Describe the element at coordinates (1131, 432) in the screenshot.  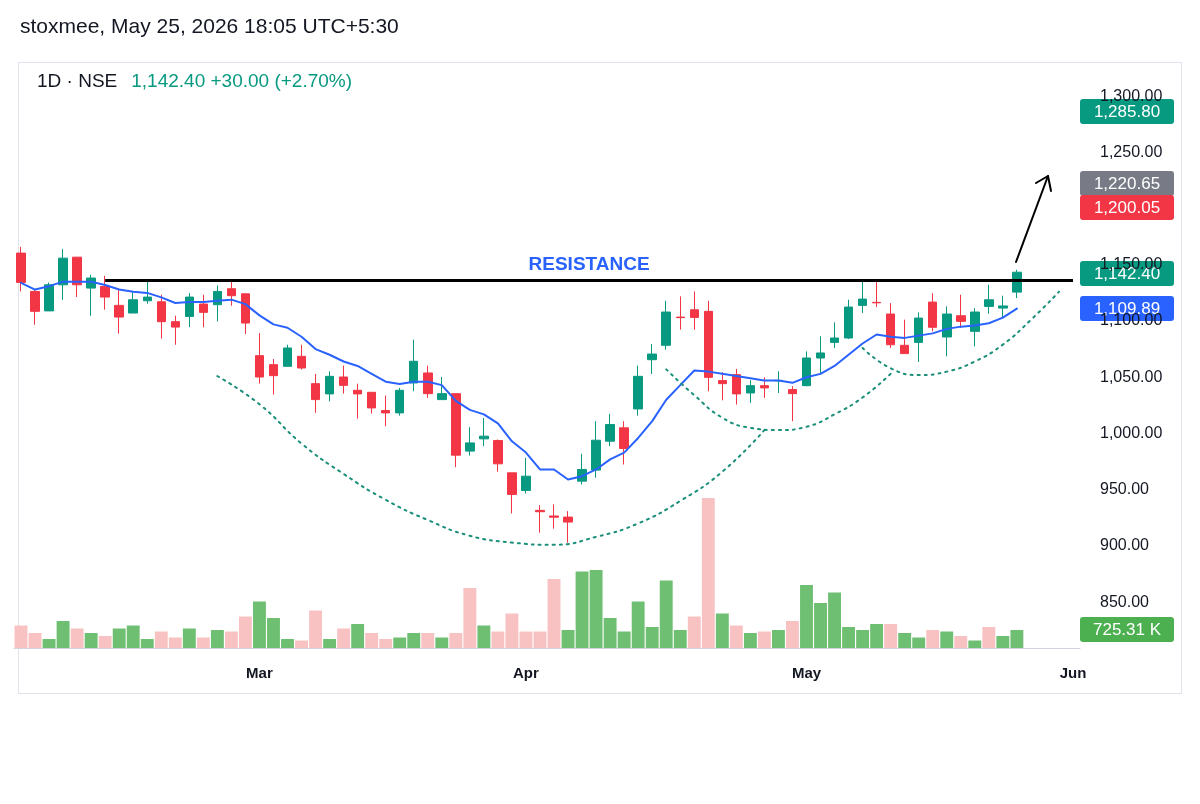
I see `y-tick-label: 1,000.00` at that location.